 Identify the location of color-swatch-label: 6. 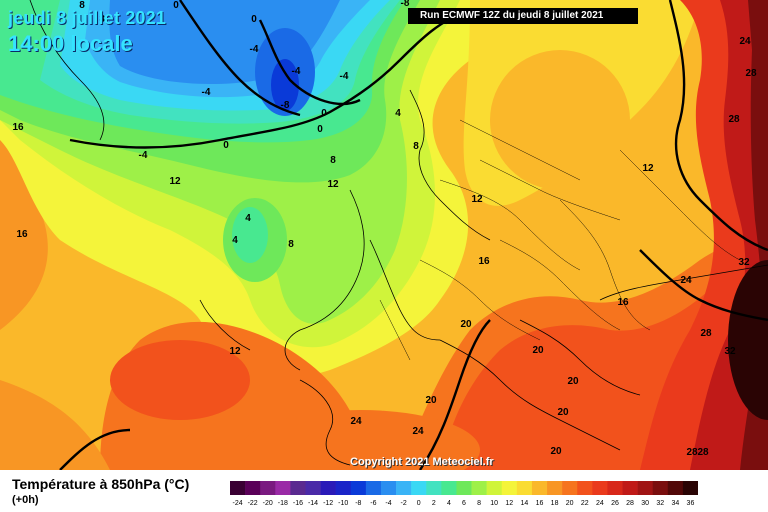
(464, 503).